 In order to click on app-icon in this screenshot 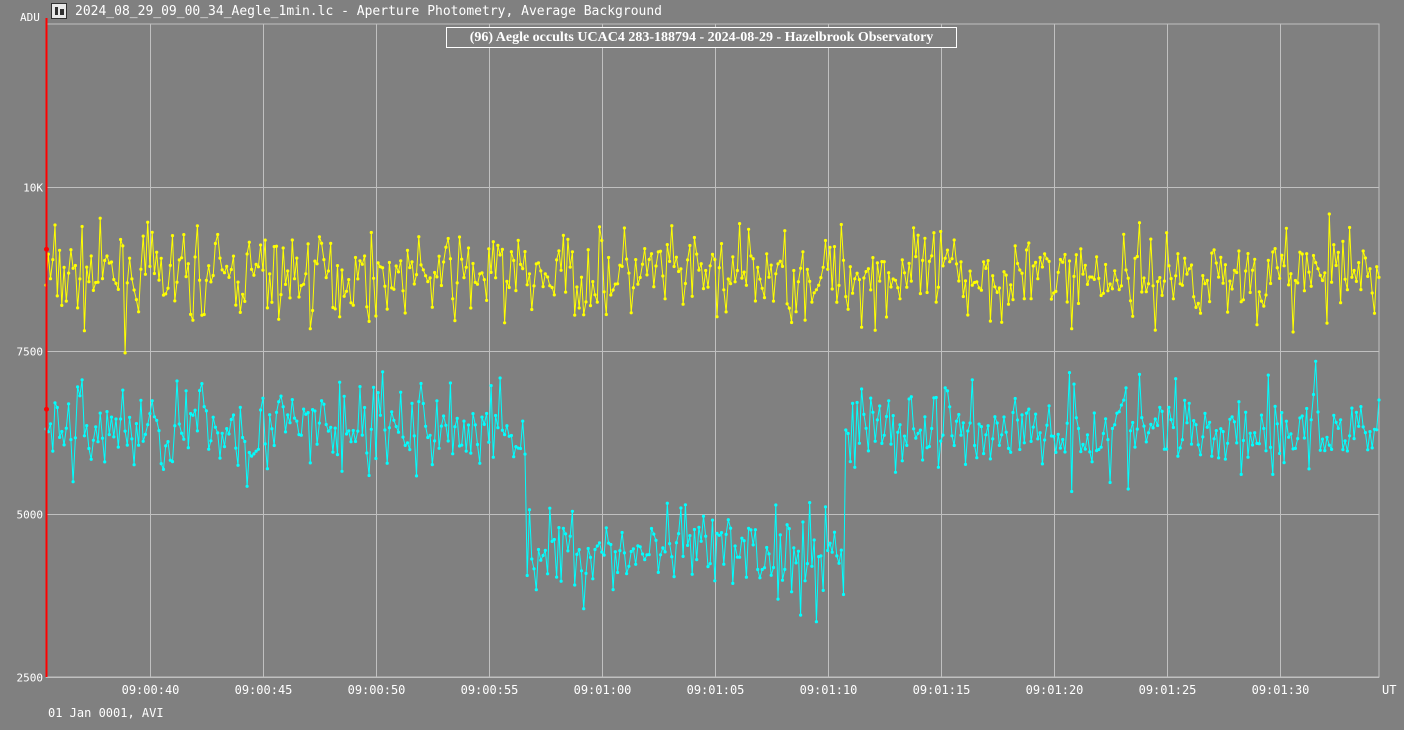, I will do `click(59, 11)`.